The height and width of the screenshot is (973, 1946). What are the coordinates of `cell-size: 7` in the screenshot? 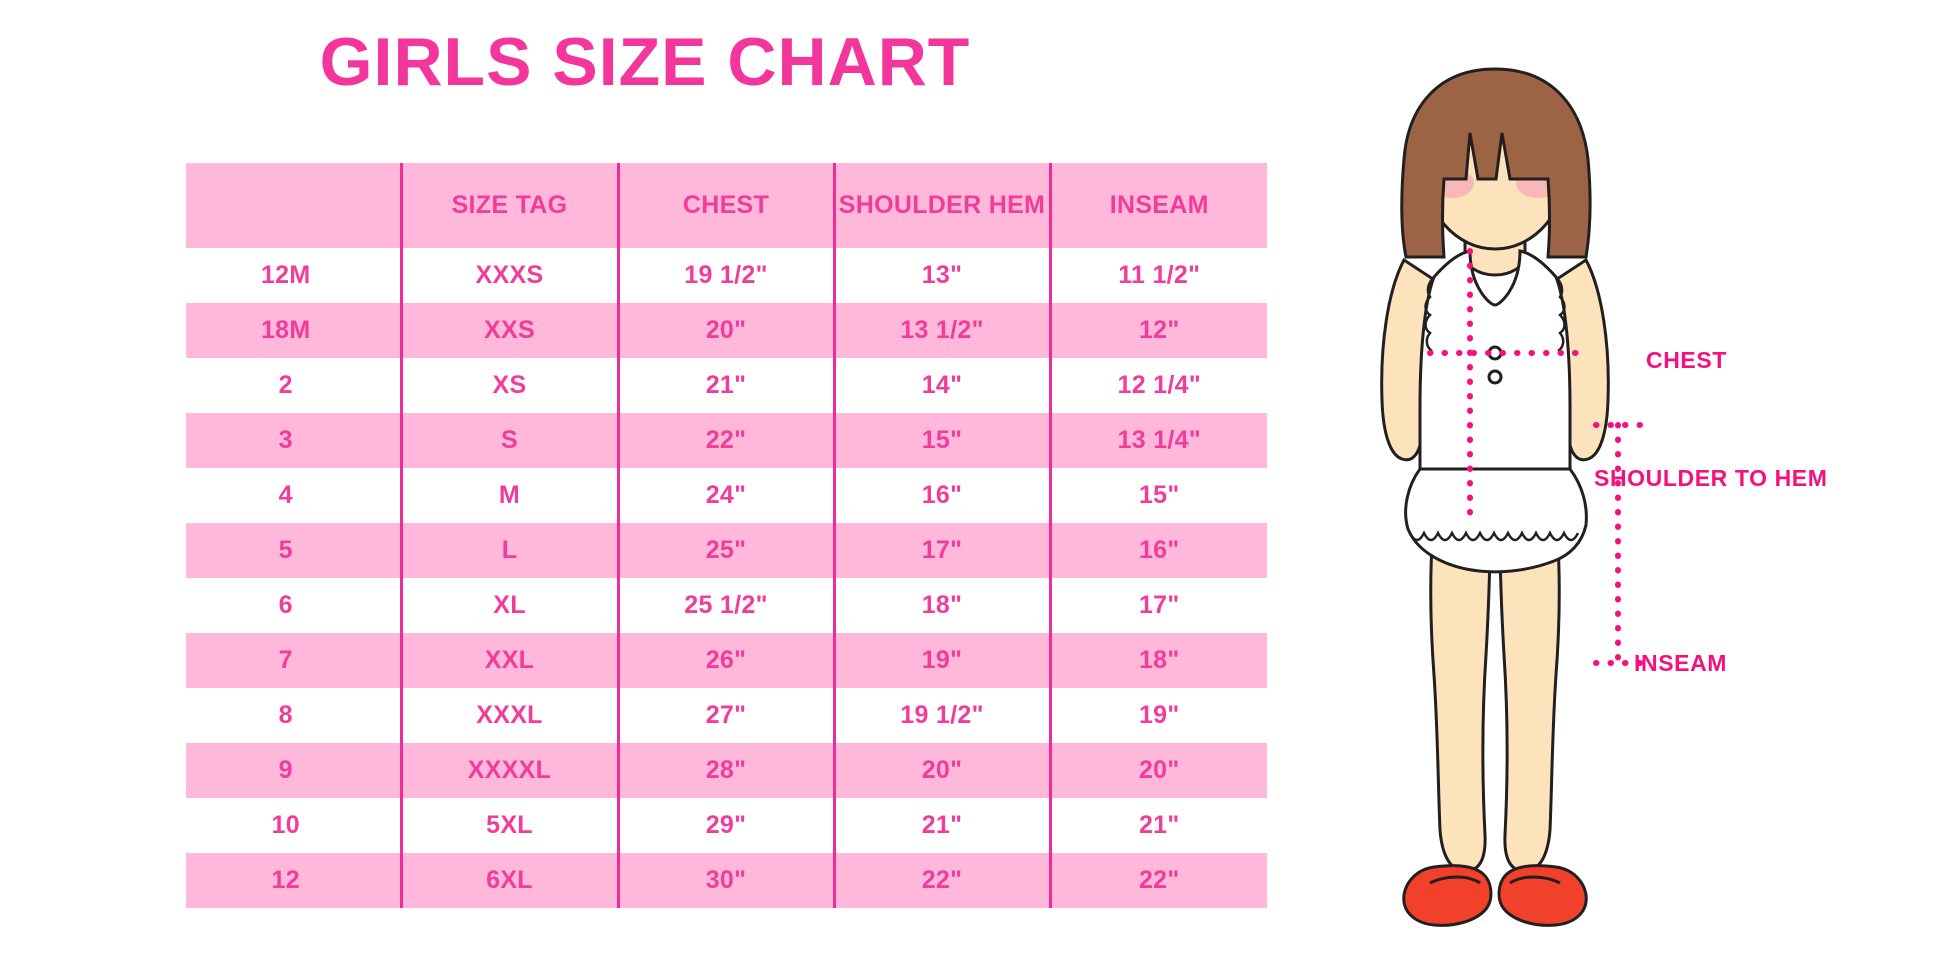 It's located at (294, 660).